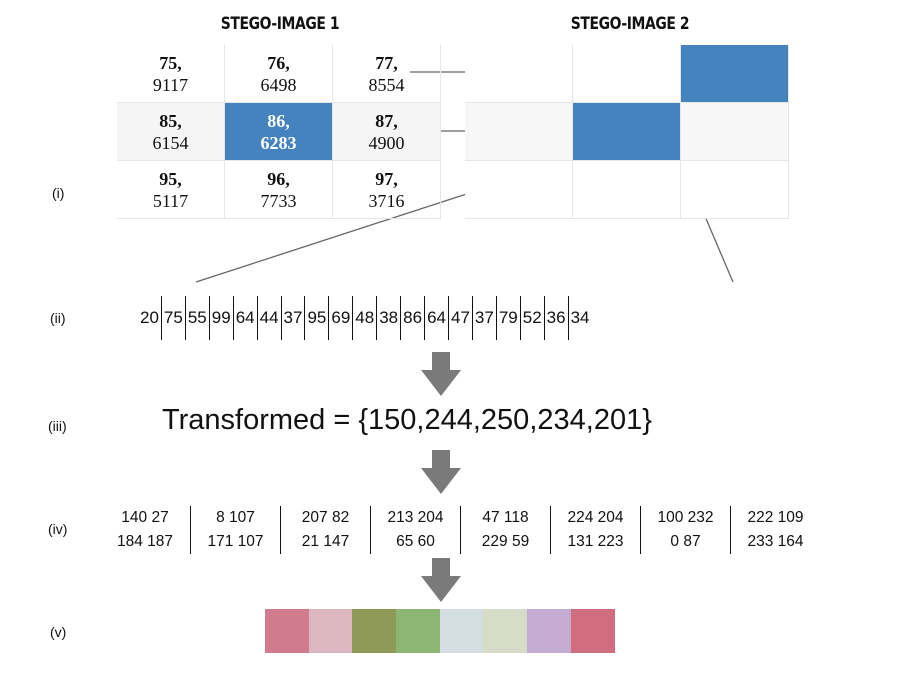 Image resolution: width=905 pixels, height=679 pixels. I want to click on sequence-value: 36, so click(555, 318).